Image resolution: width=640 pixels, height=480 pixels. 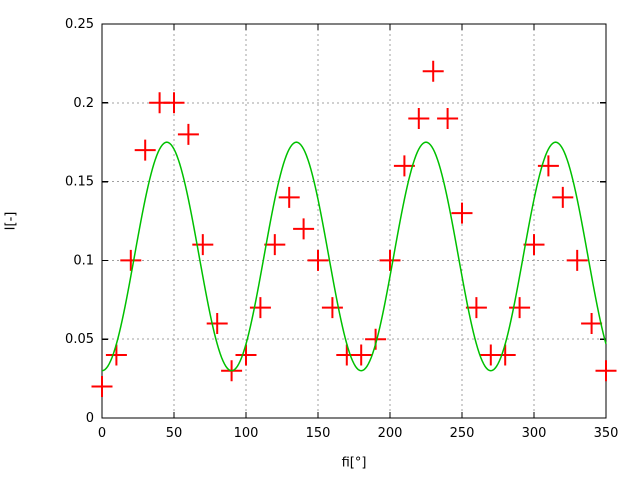 What do you see at coordinates (83, 260) in the screenshot?
I see `y-tick-label: 0.1` at bounding box center [83, 260].